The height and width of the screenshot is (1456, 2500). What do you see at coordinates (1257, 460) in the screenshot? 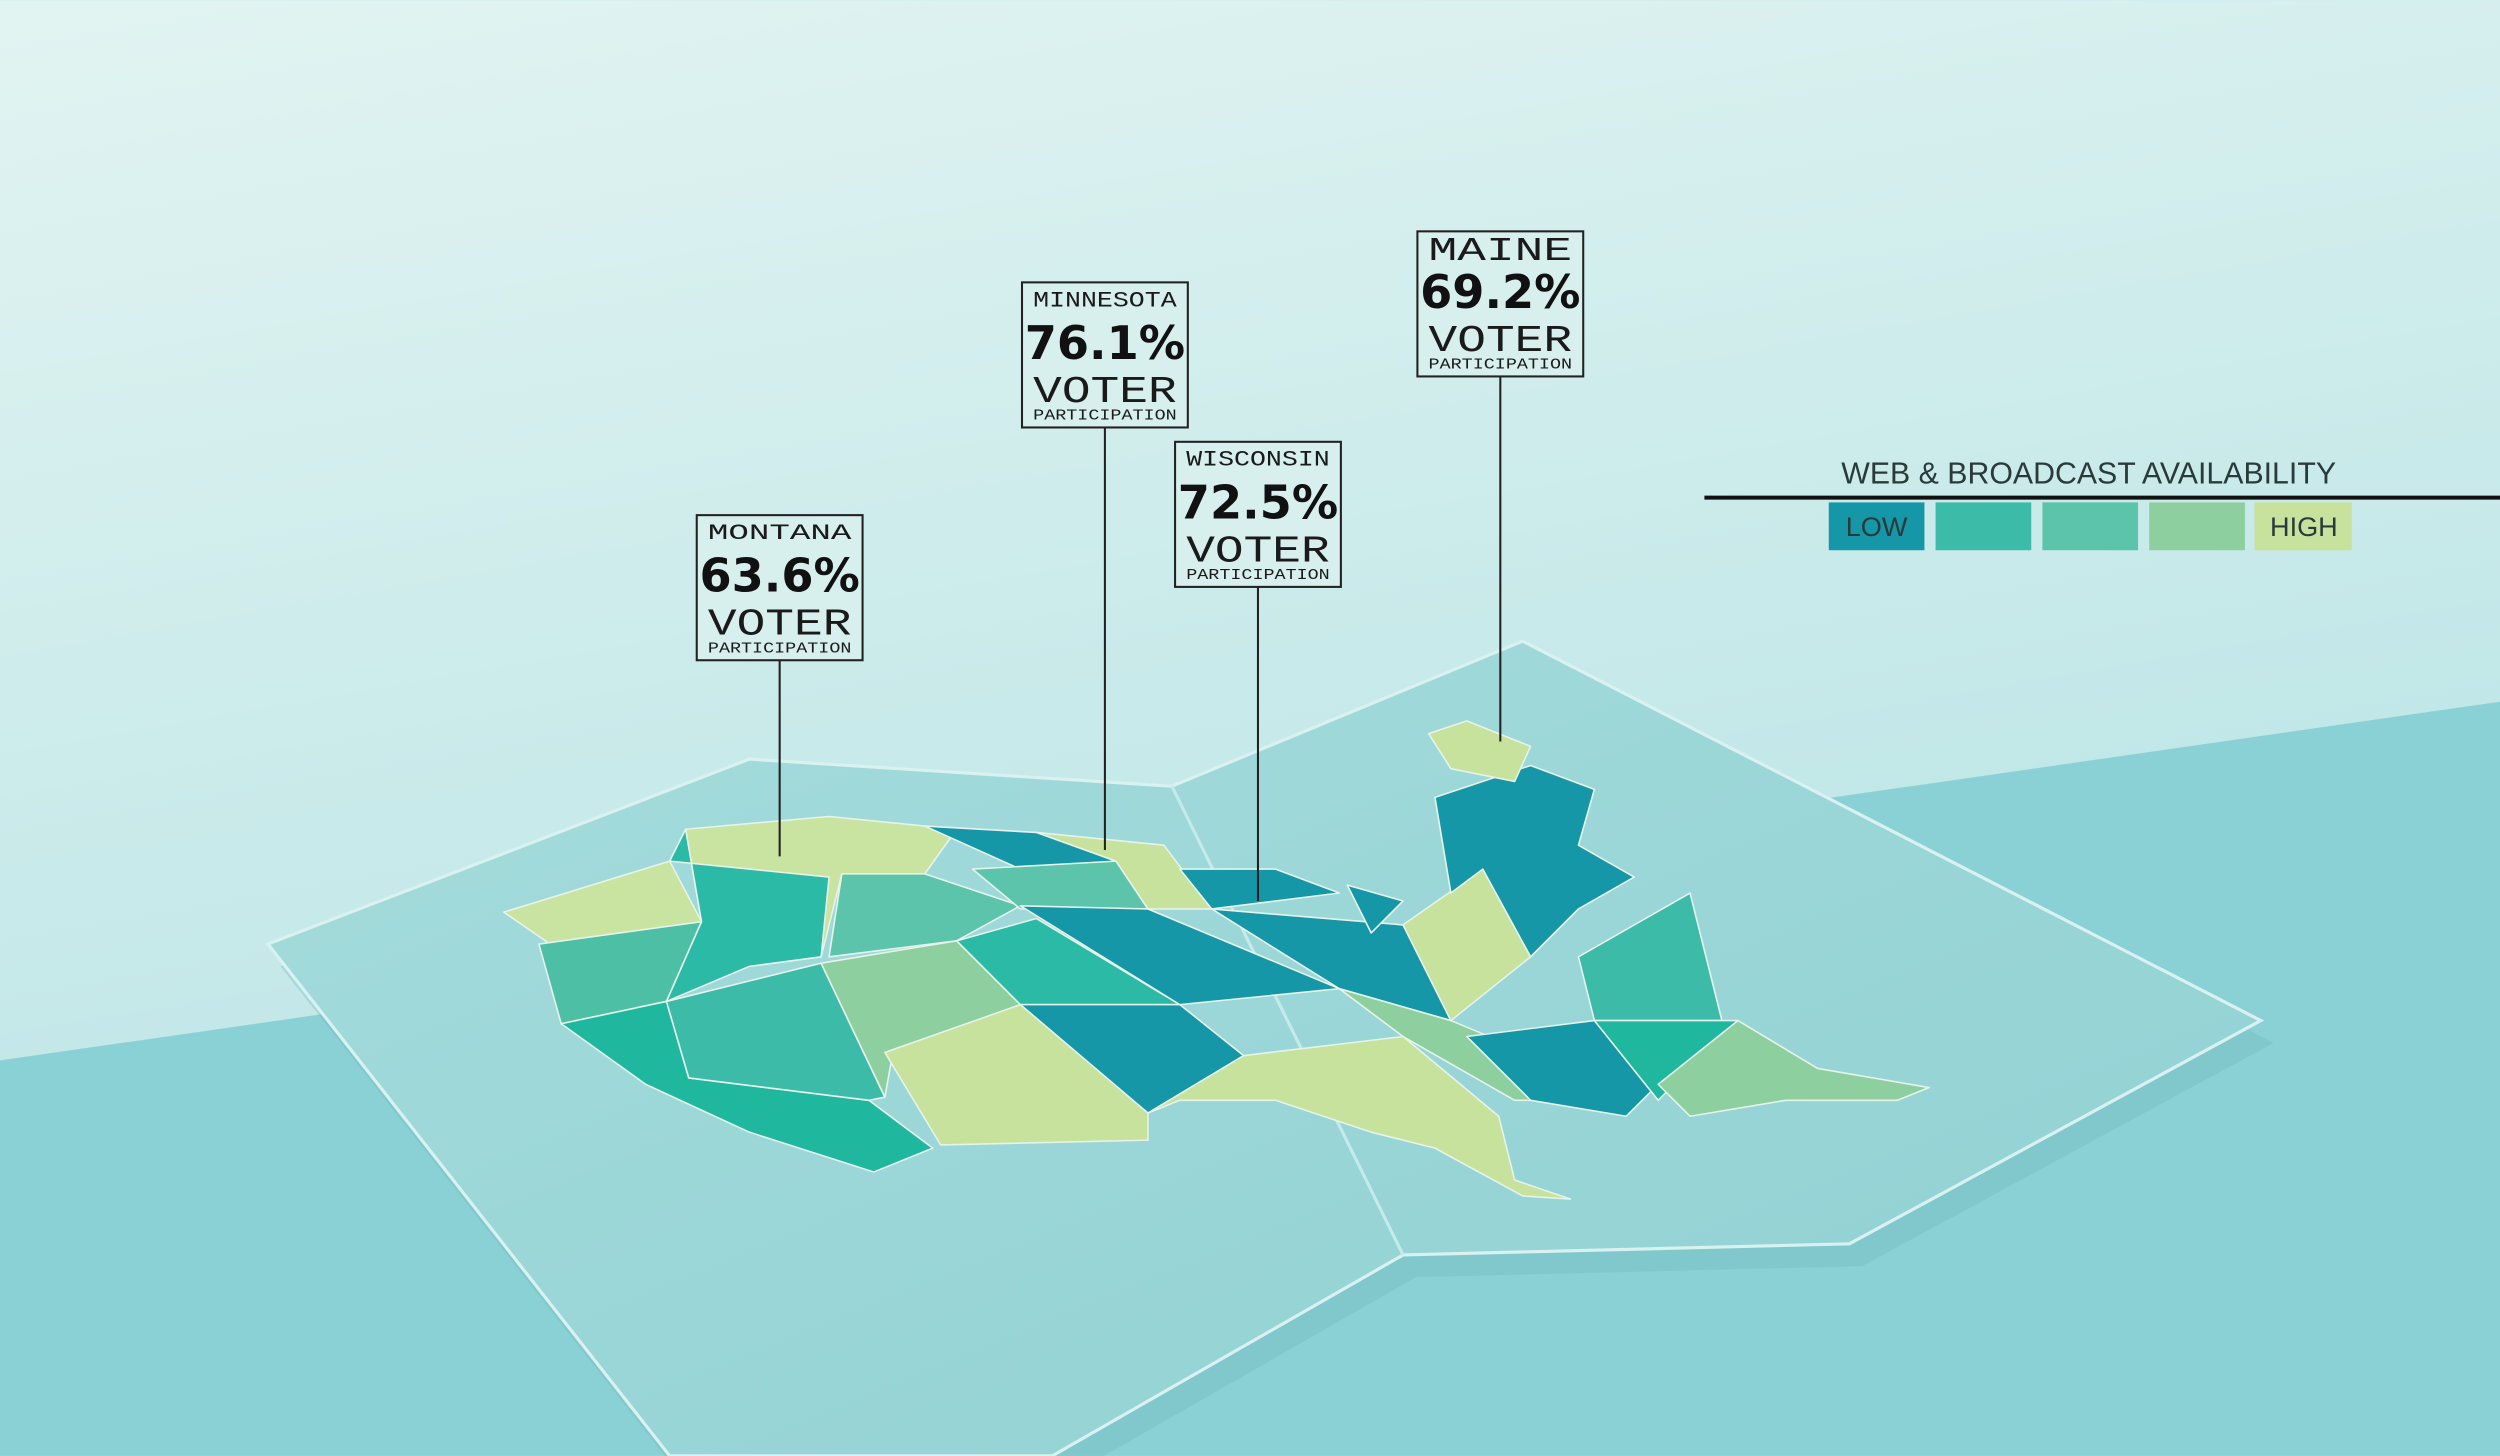
I see `callout-state: WISCONSIN` at bounding box center [1257, 460].